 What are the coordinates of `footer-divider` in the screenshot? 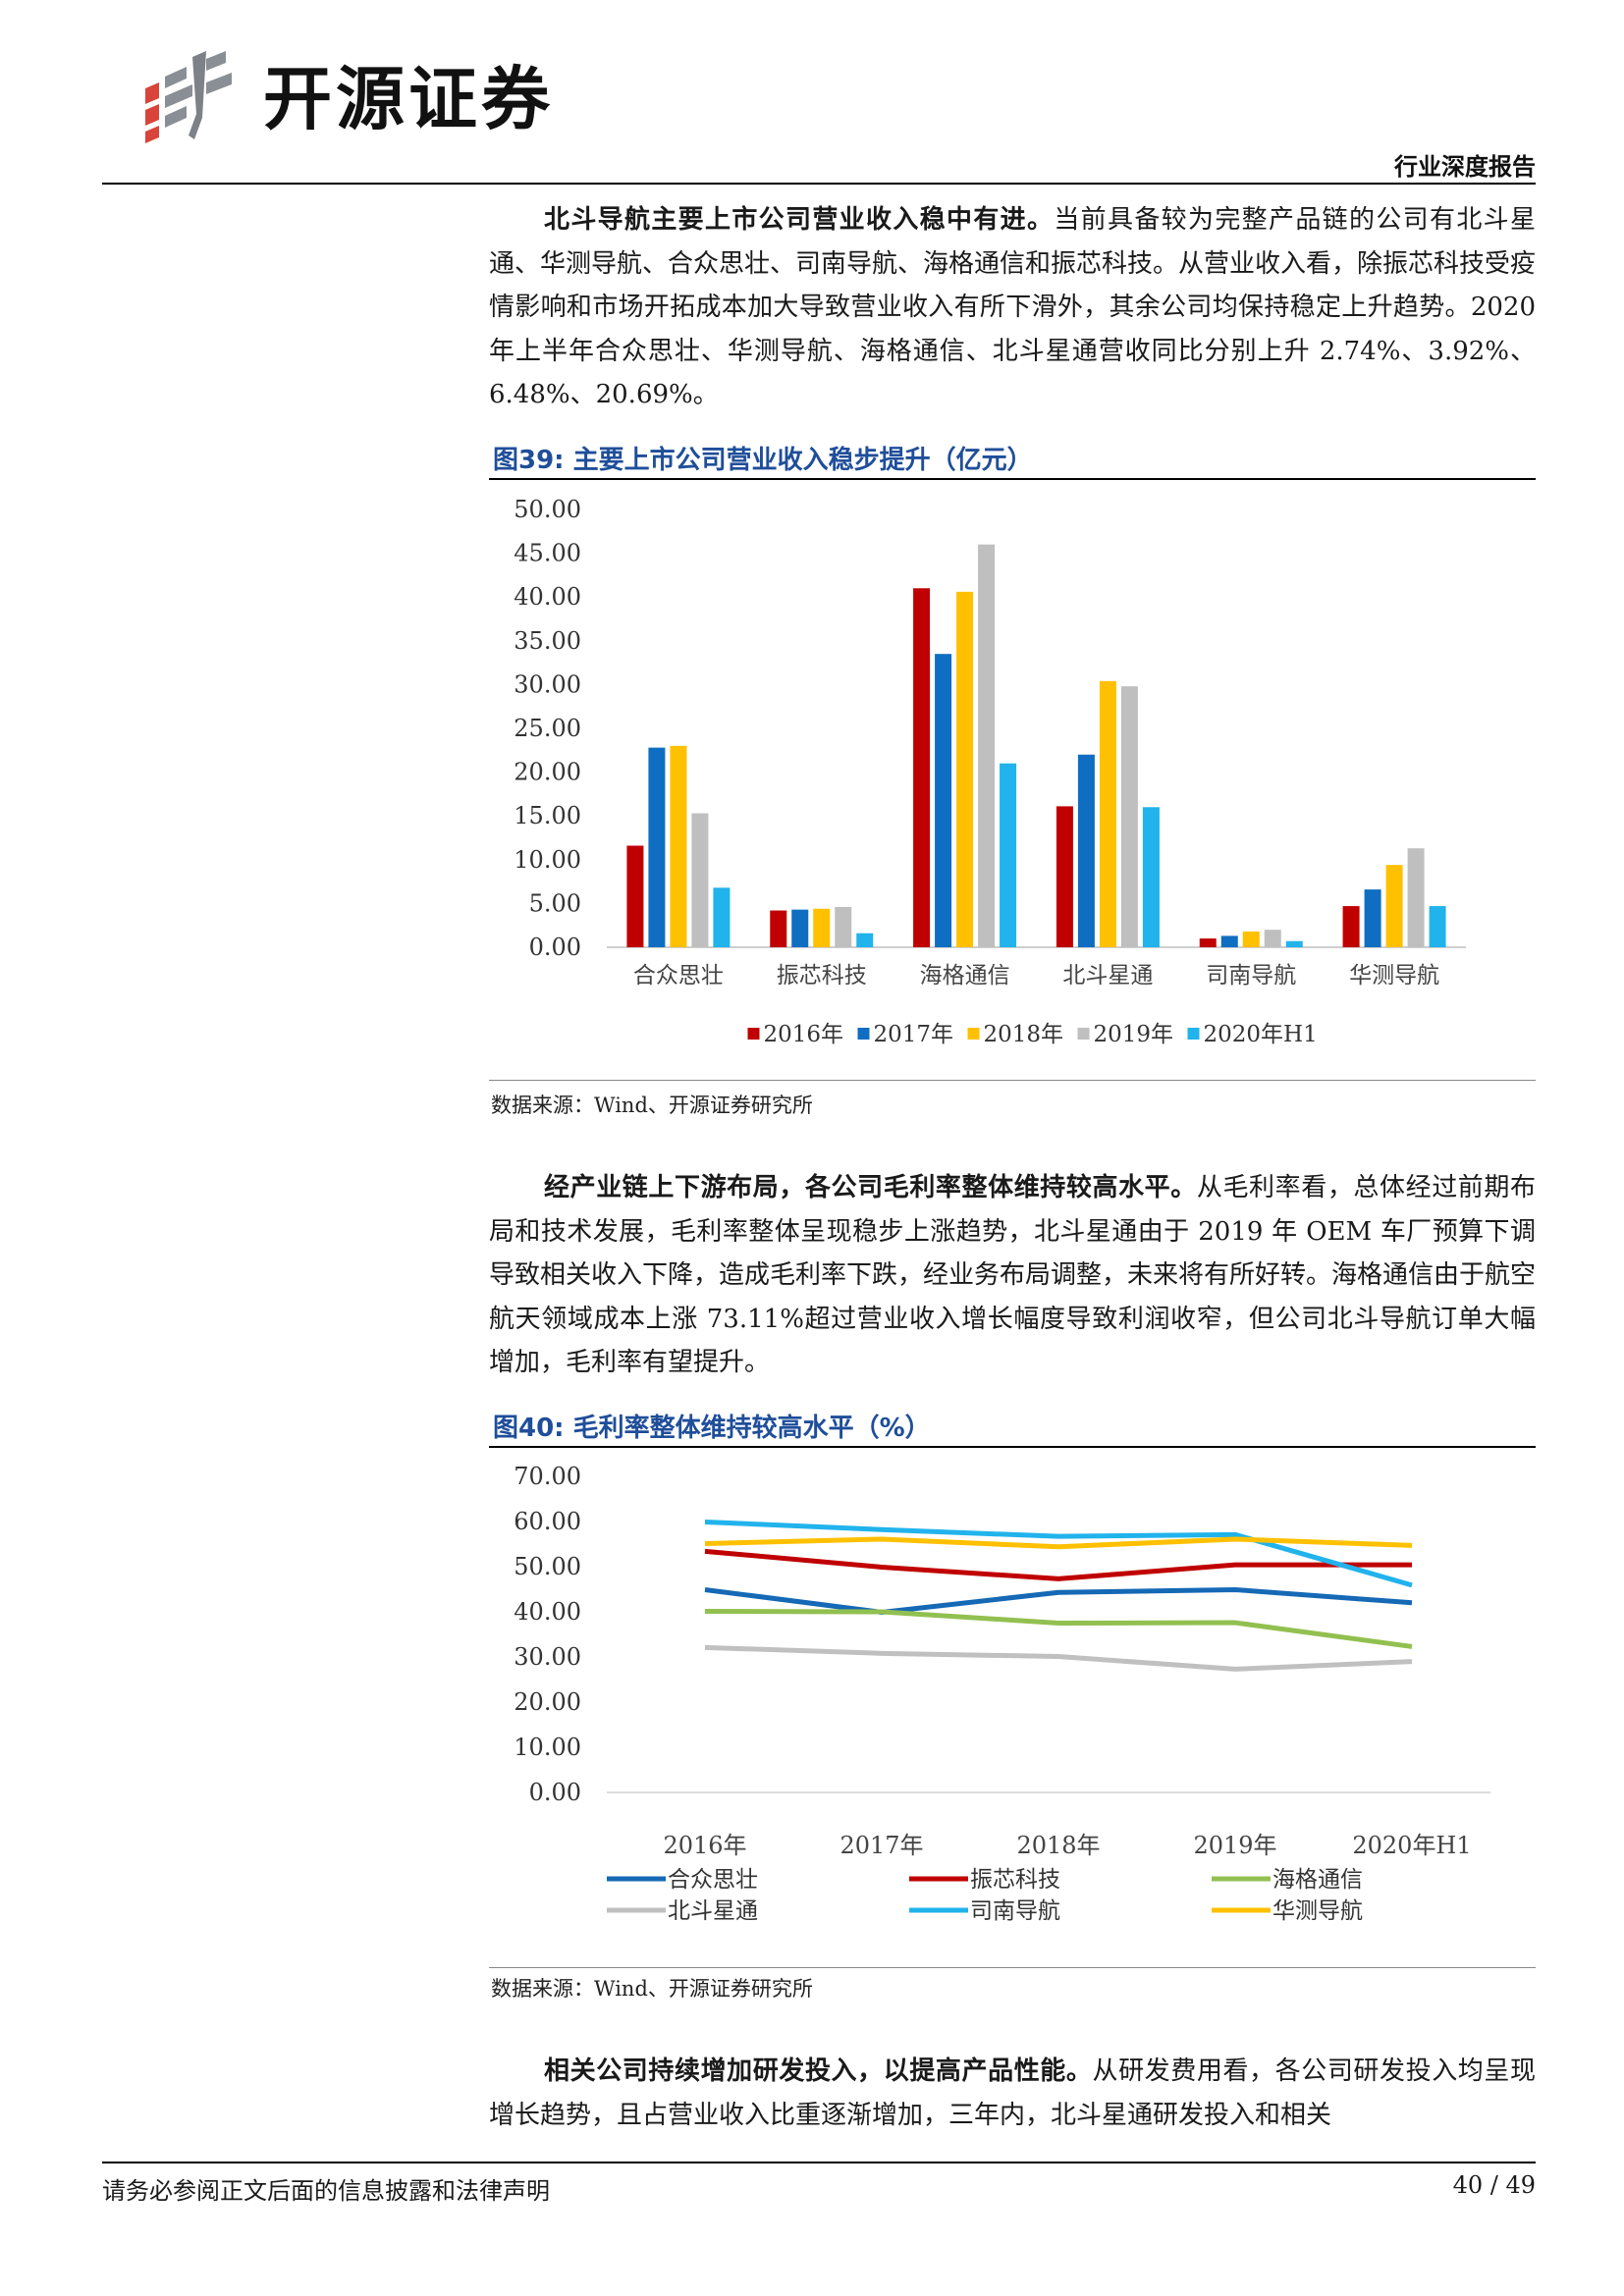 It's located at (819, 2162).